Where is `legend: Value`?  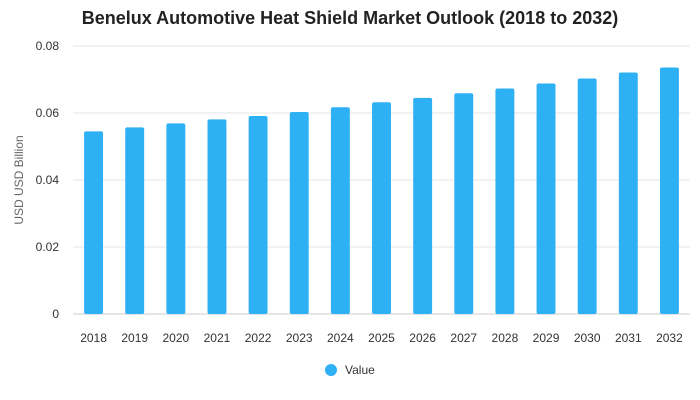 legend: Value is located at coordinates (350, 370).